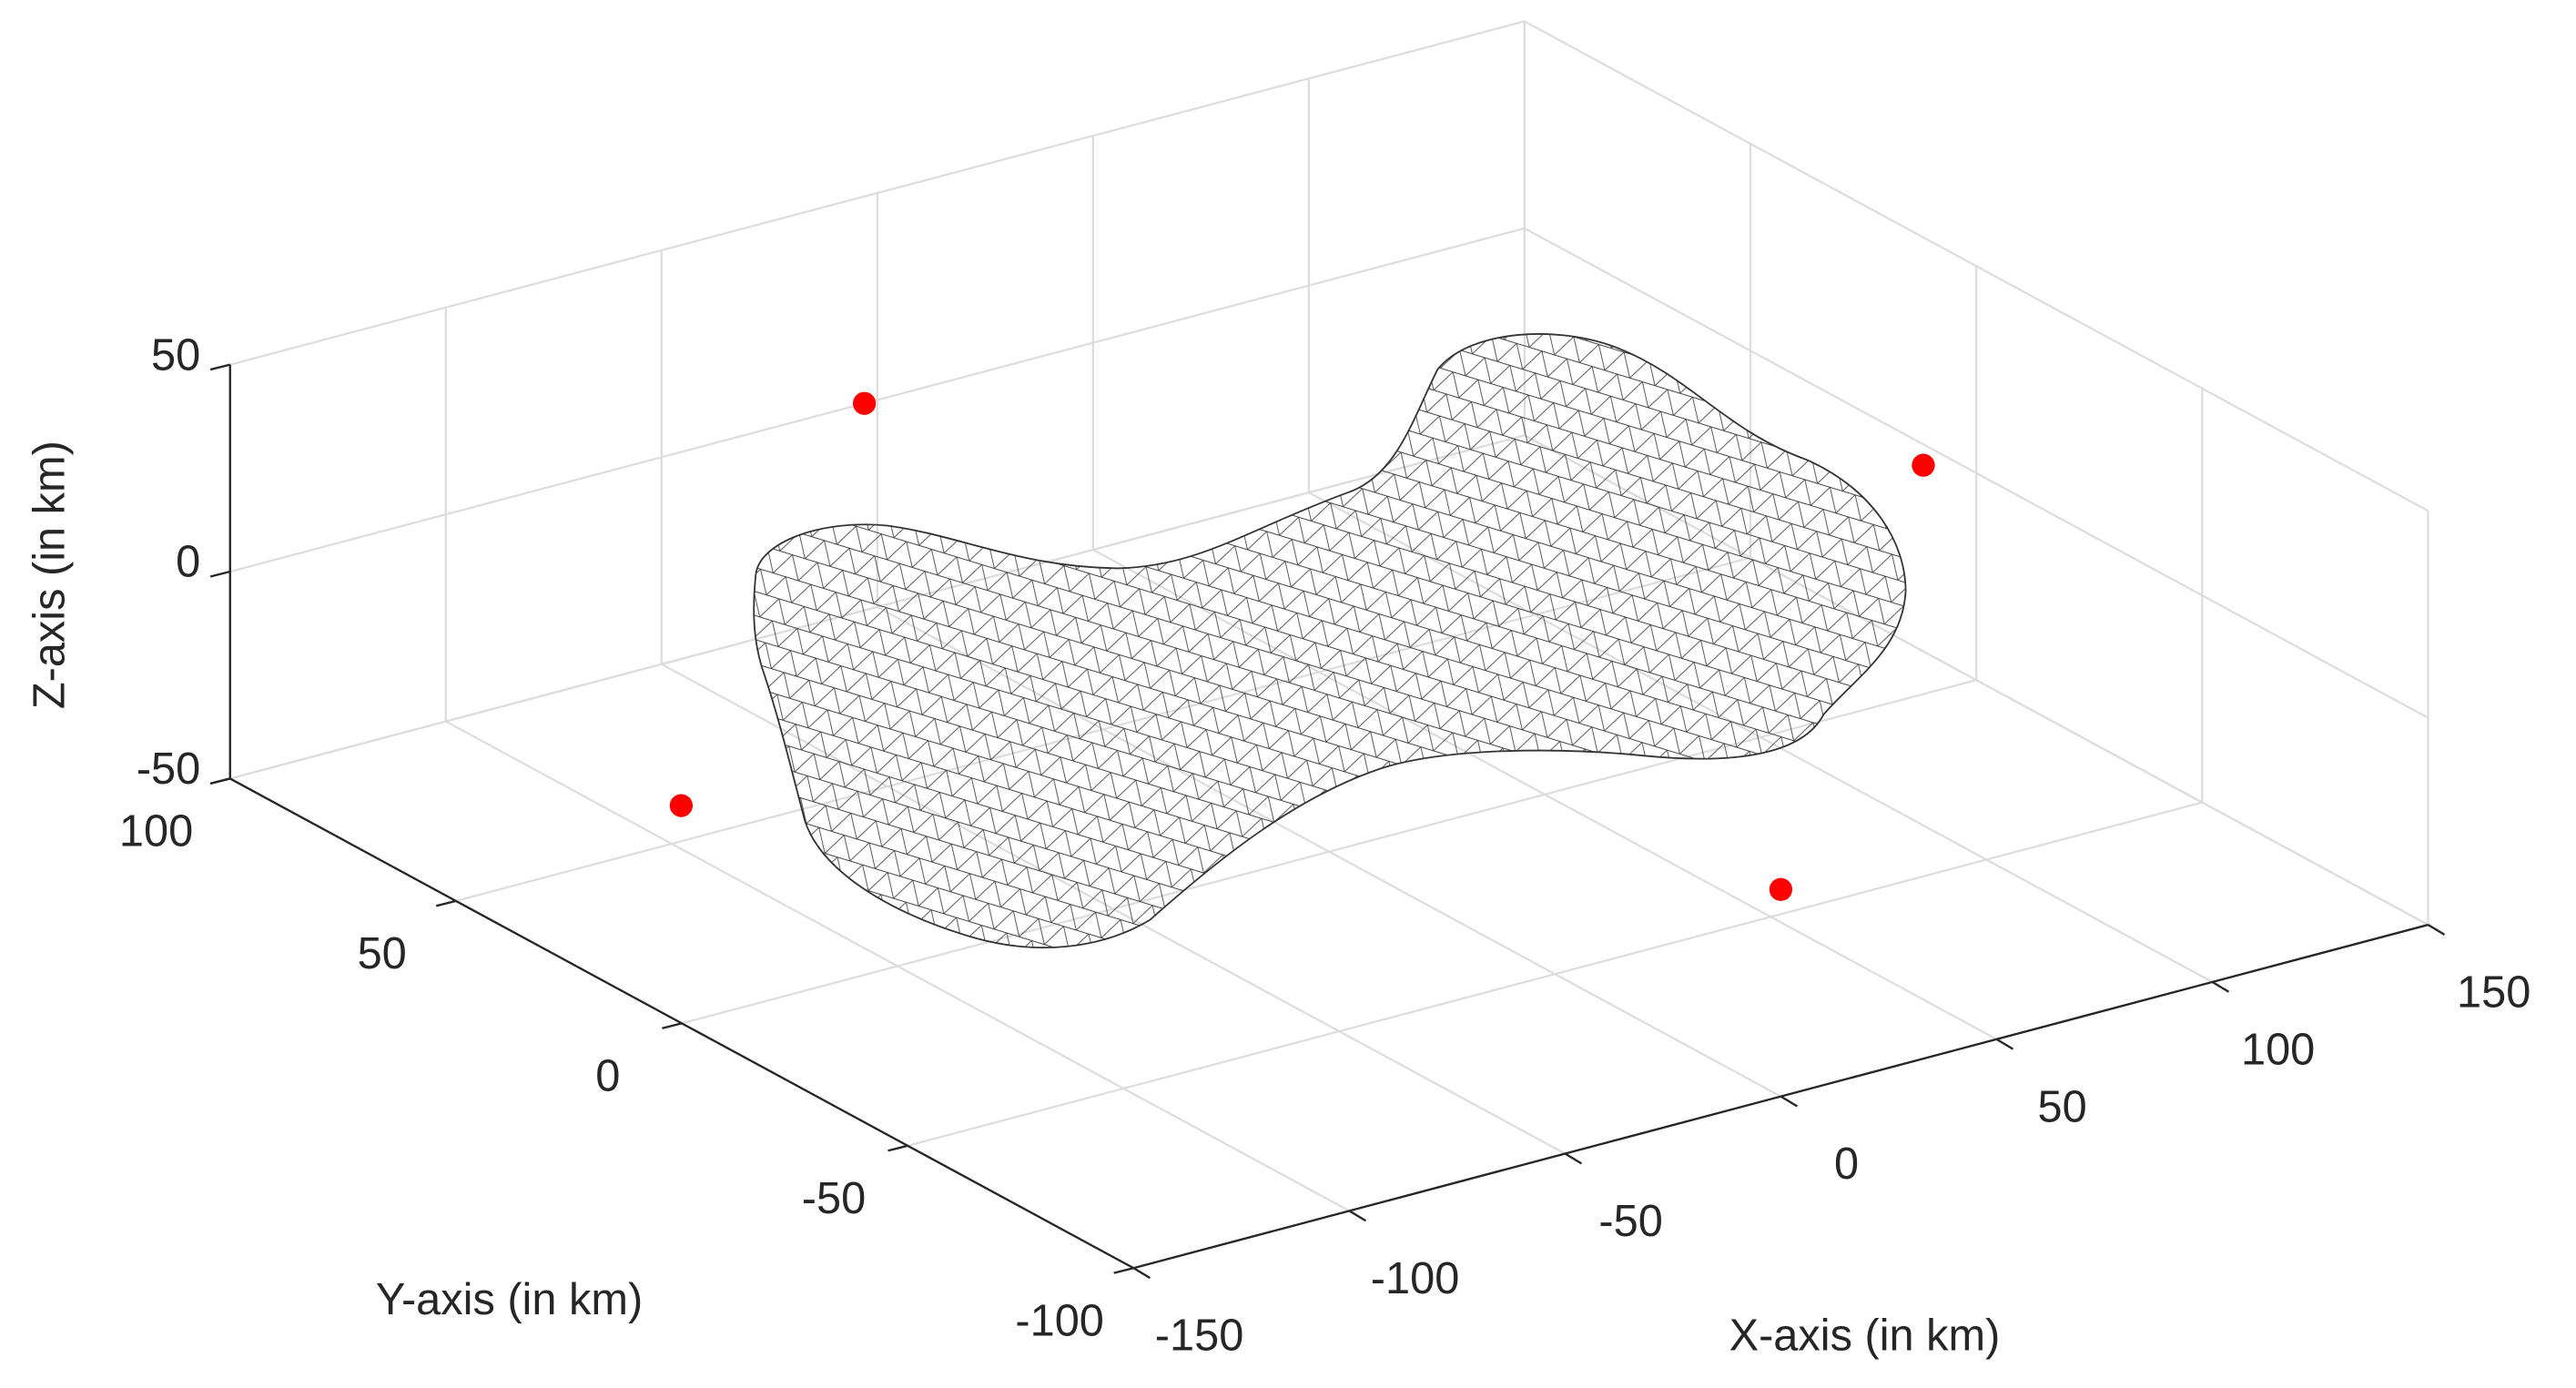  Describe the element at coordinates (175, 355) in the screenshot. I see `z-tick-label: 50` at that location.